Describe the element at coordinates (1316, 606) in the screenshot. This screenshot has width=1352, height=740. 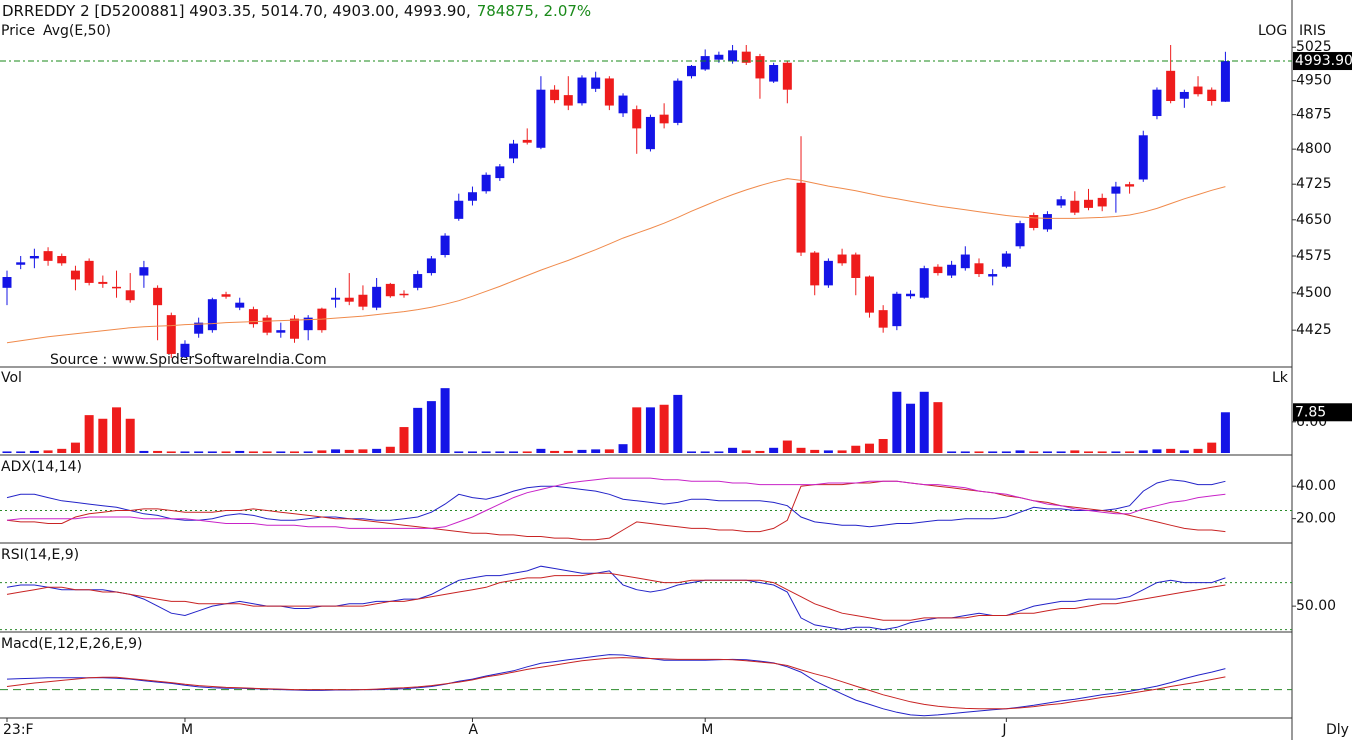
I see `y-tick-label: 50.00` at that location.